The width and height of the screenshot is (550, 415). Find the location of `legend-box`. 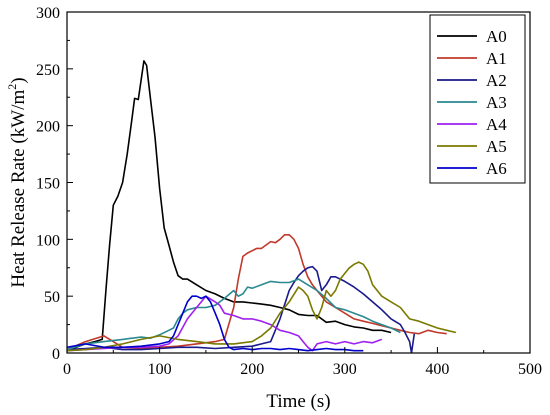

legend-box is located at coordinates (477, 99).